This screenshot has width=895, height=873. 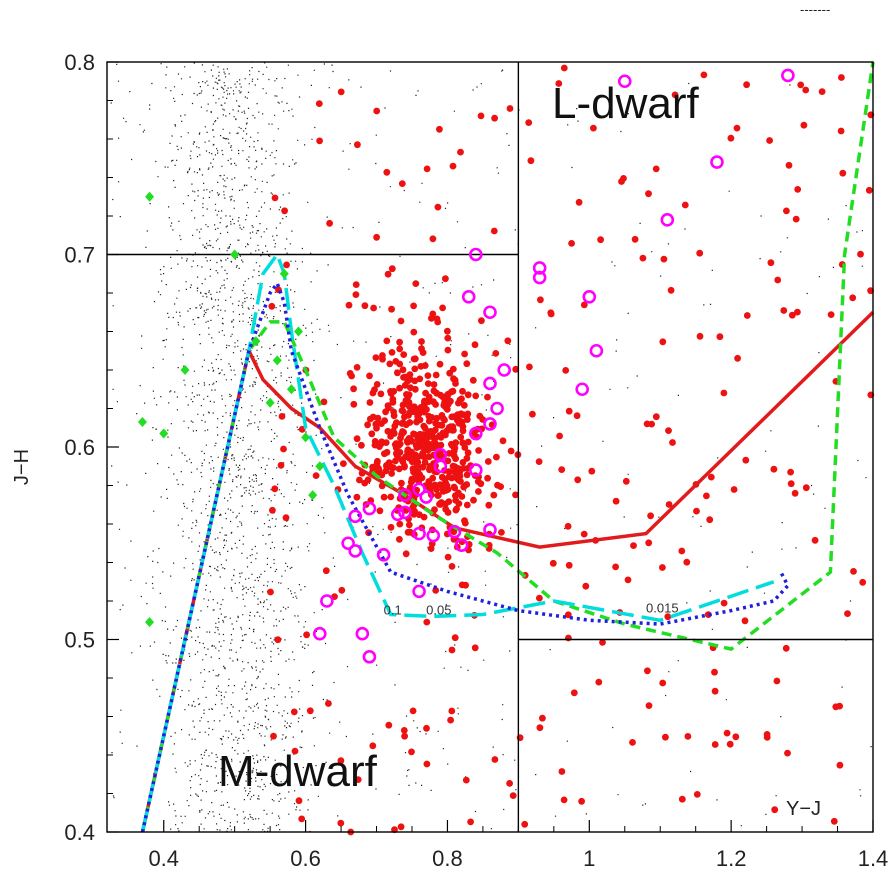 What do you see at coordinates (79, 447) in the screenshot?
I see `y-tick-label: 0.6` at bounding box center [79, 447].